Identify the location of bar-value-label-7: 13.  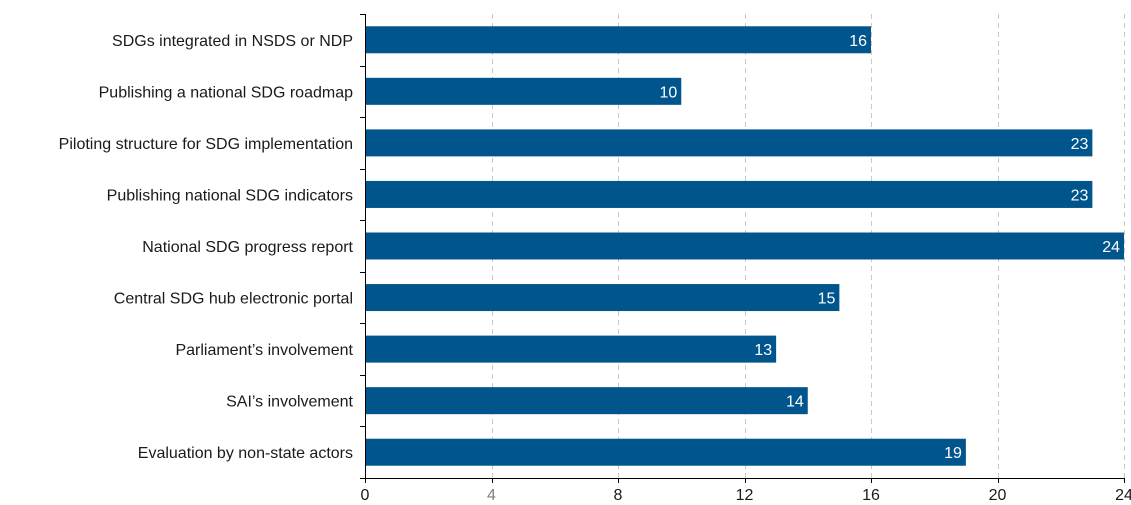
(763, 350).